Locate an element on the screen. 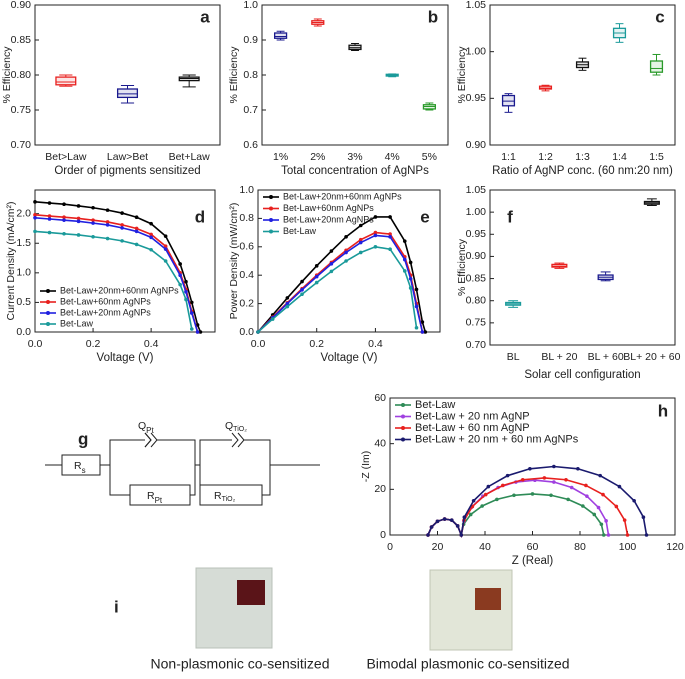  panel-letter: d is located at coordinates (200, 216).